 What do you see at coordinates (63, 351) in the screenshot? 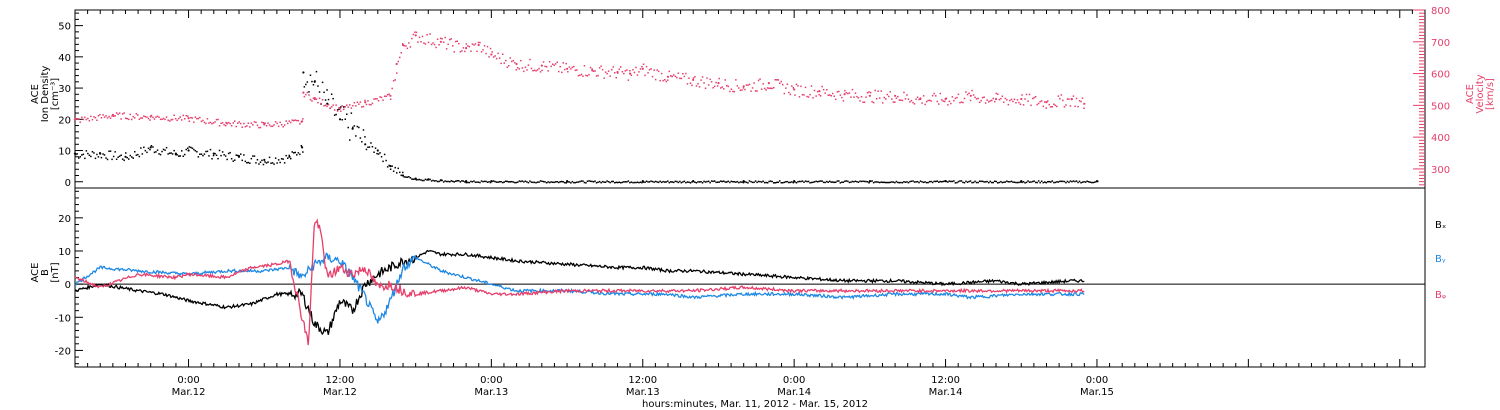
I see `left-tick-label: -20` at bounding box center [63, 351].